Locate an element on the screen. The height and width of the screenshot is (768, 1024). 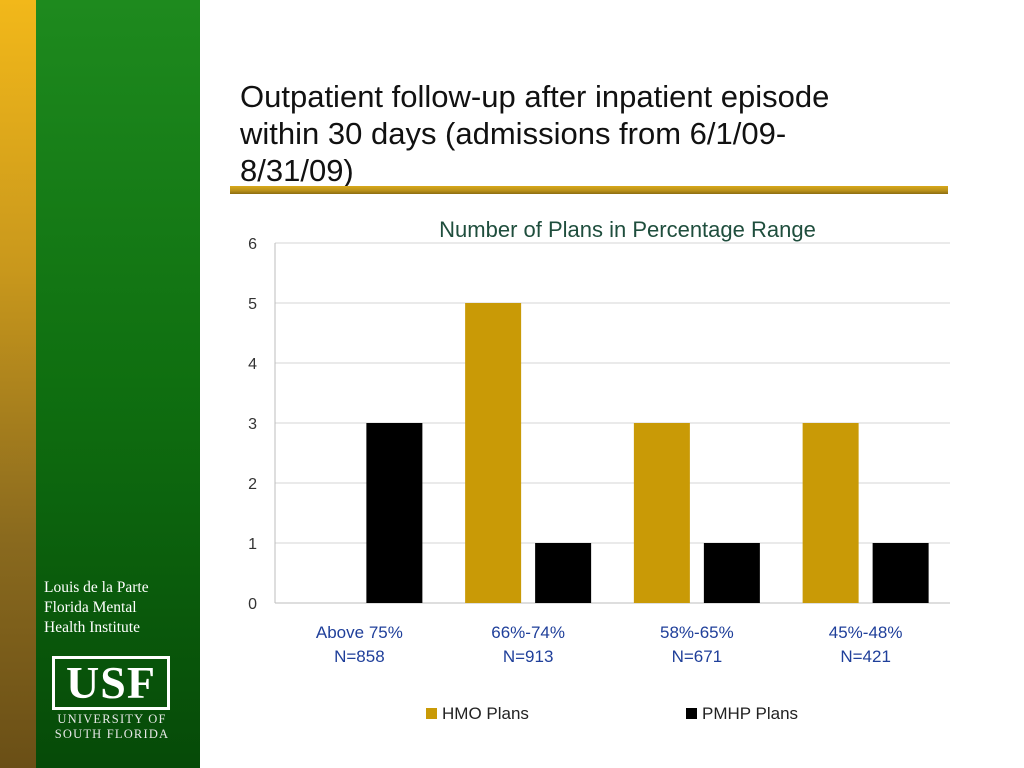
x-tick-sublabel: N=671 is located at coordinates (697, 656).